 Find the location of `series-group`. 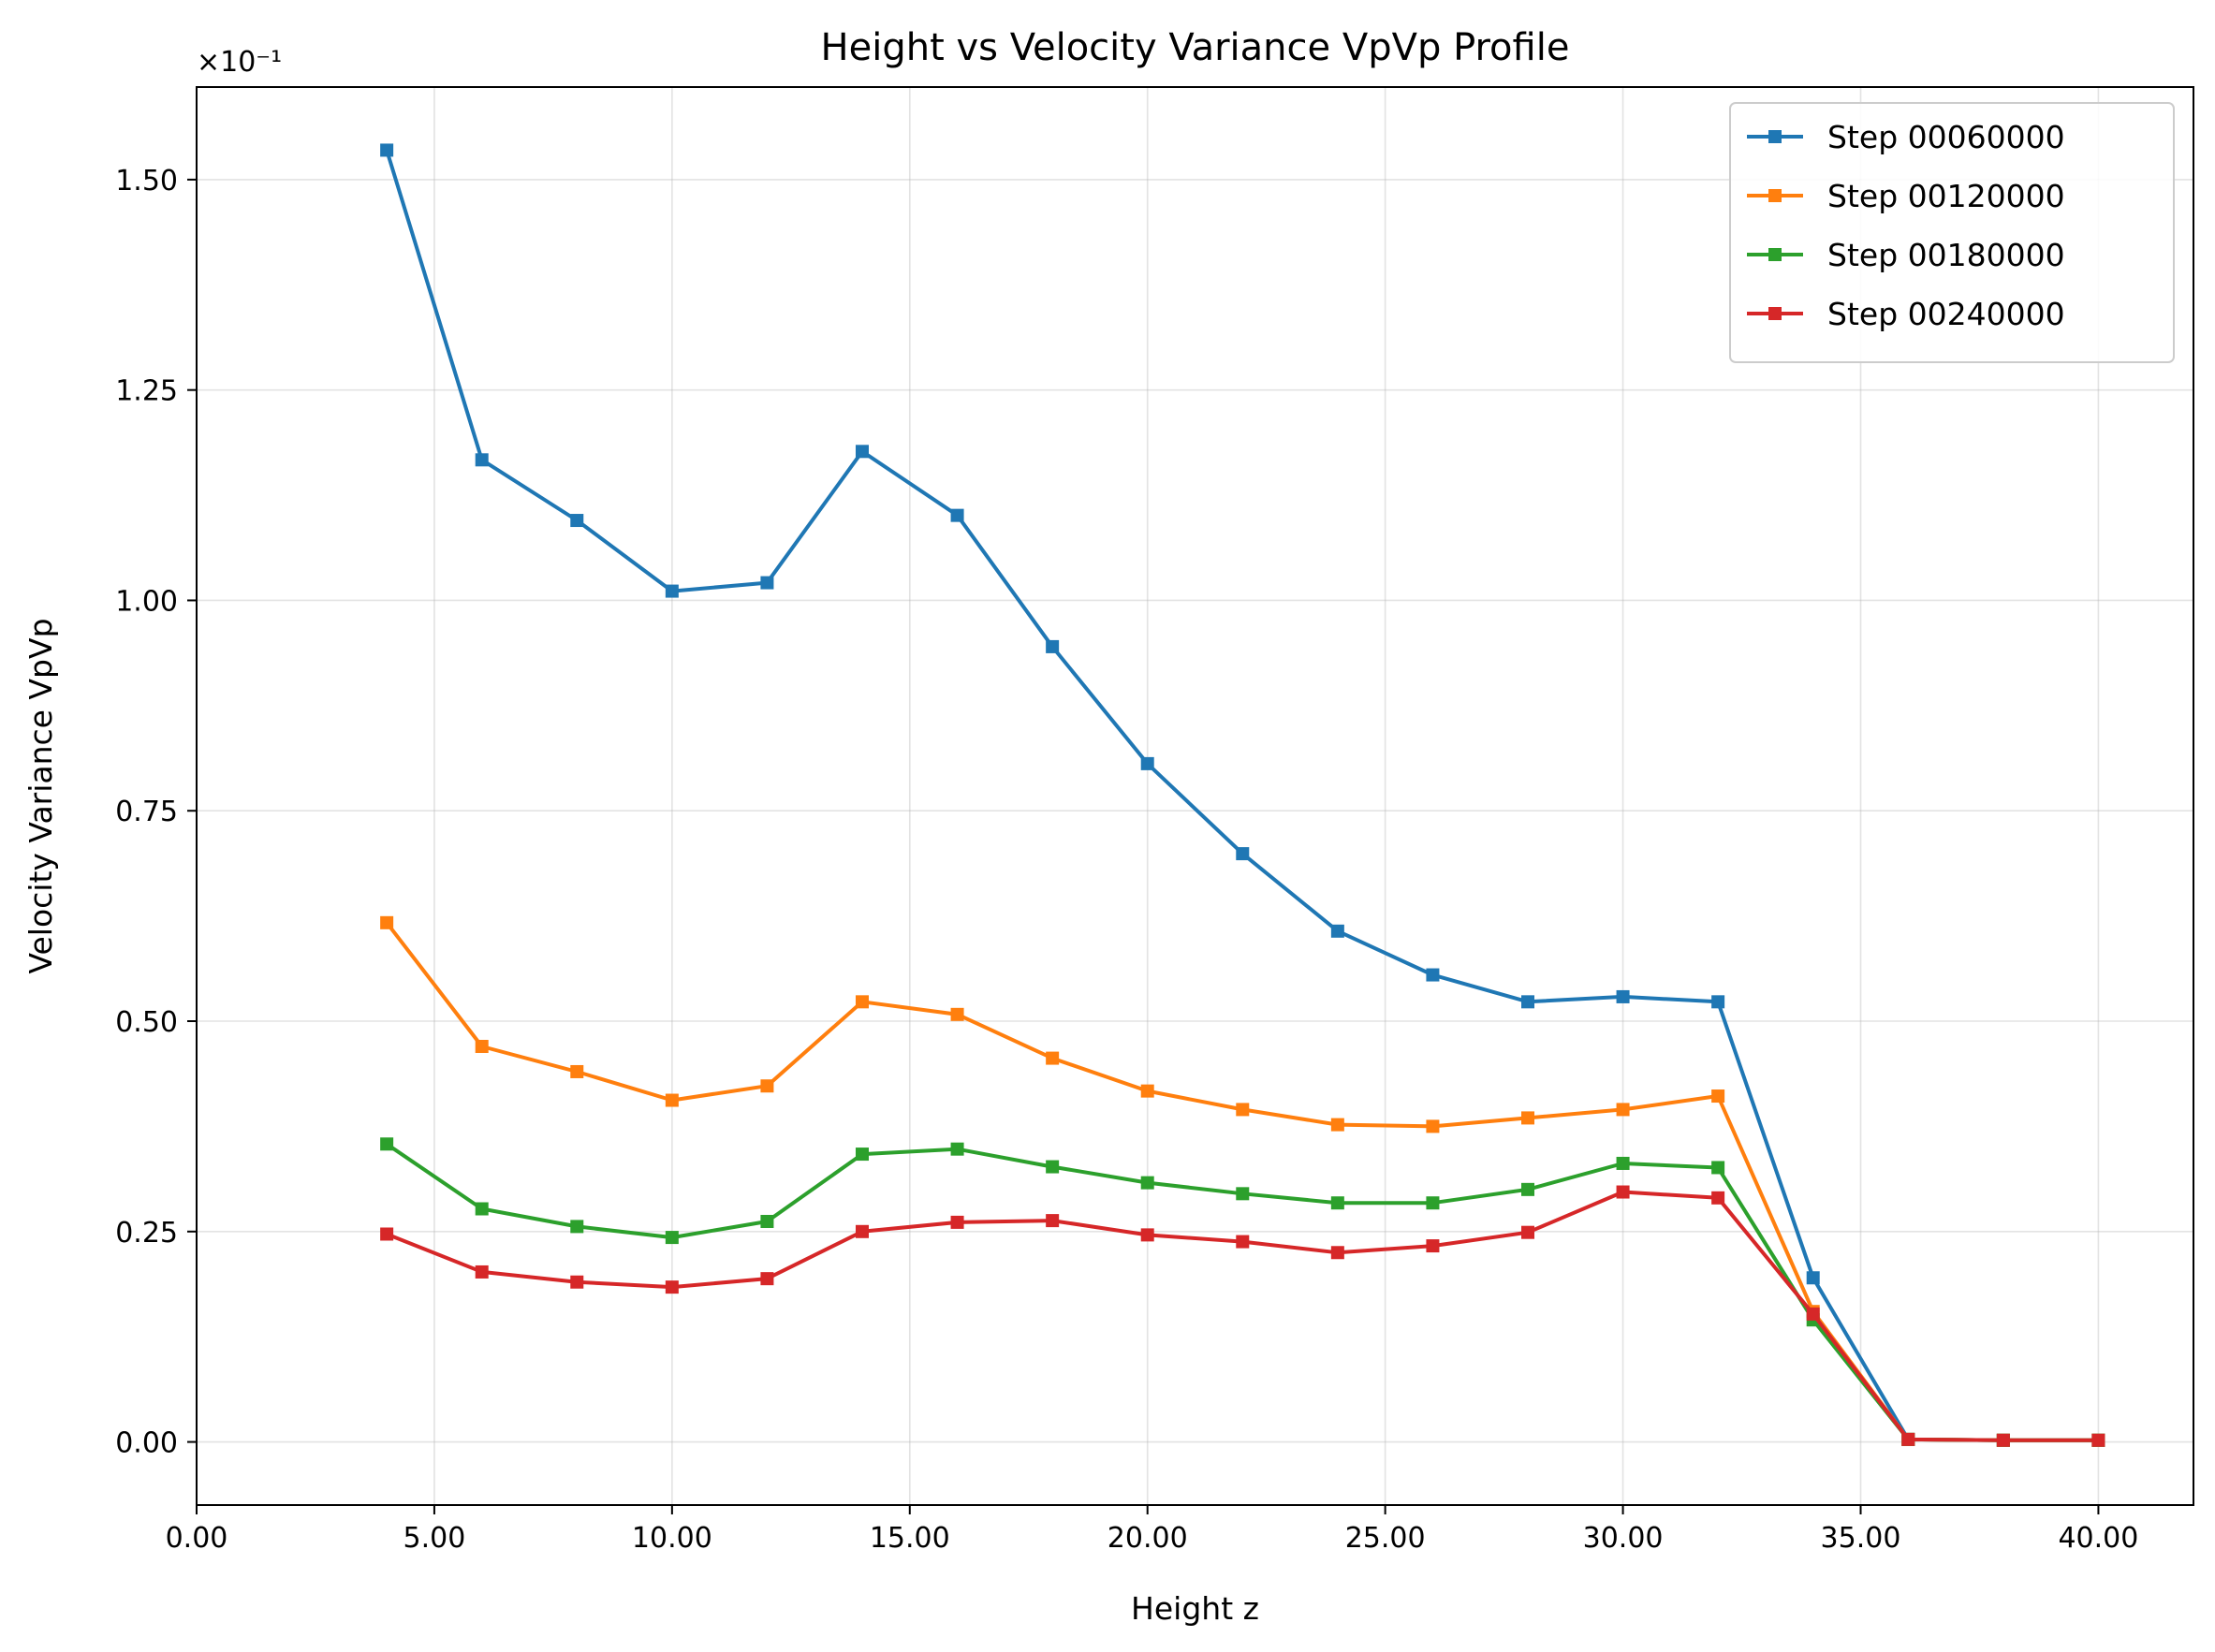

series-group is located at coordinates (1242, 1316).